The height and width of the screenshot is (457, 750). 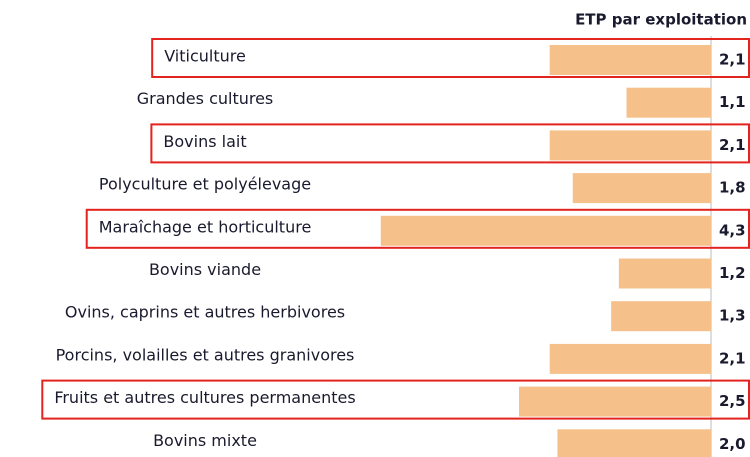 What do you see at coordinates (205, 184) in the screenshot?
I see `category-label: Polyculture et polyélevage` at bounding box center [205, 184].